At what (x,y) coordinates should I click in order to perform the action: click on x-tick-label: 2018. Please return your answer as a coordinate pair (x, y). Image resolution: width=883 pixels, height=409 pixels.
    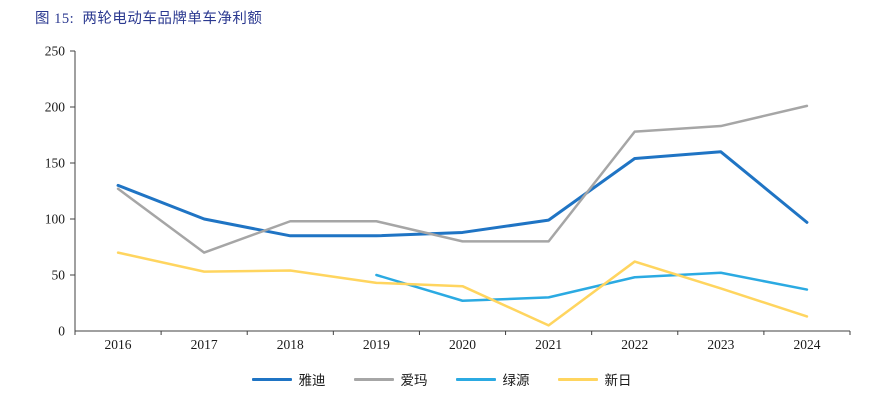
    Looking at the image, I should click on (290, 344).